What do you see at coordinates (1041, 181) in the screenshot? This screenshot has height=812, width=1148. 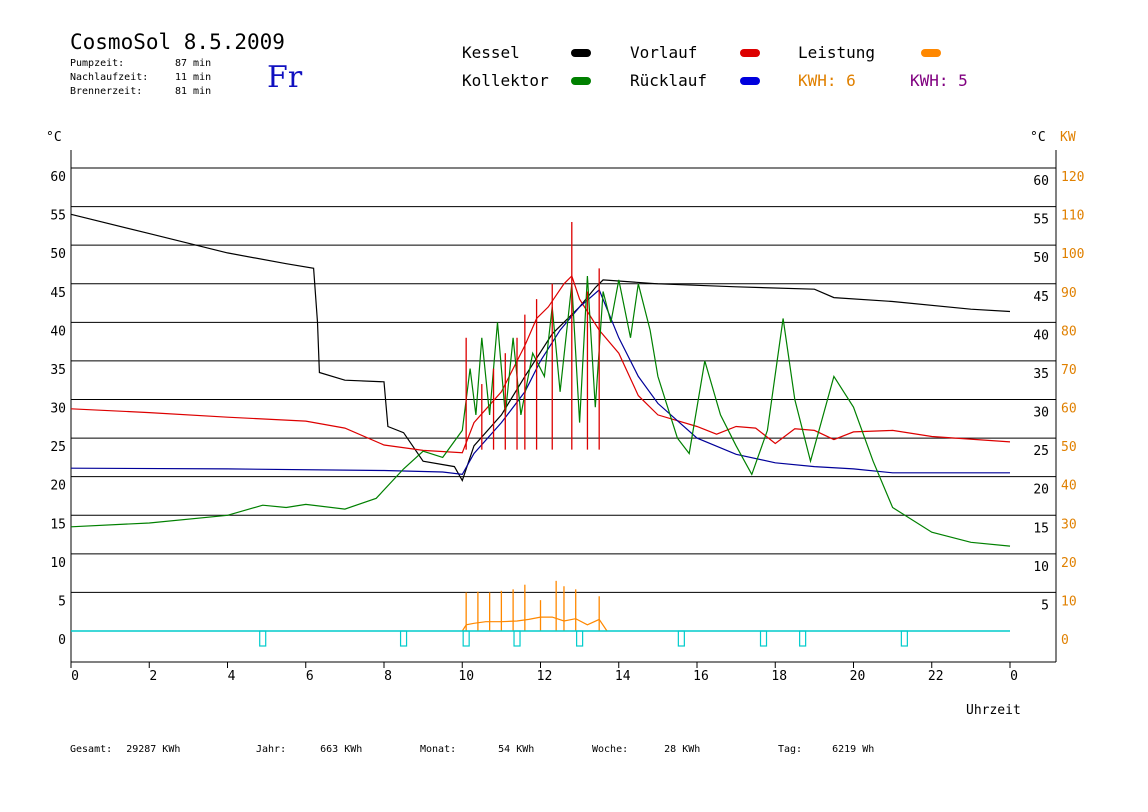 I see `right-tick-label: 60` at bounding box center [1041, 181].